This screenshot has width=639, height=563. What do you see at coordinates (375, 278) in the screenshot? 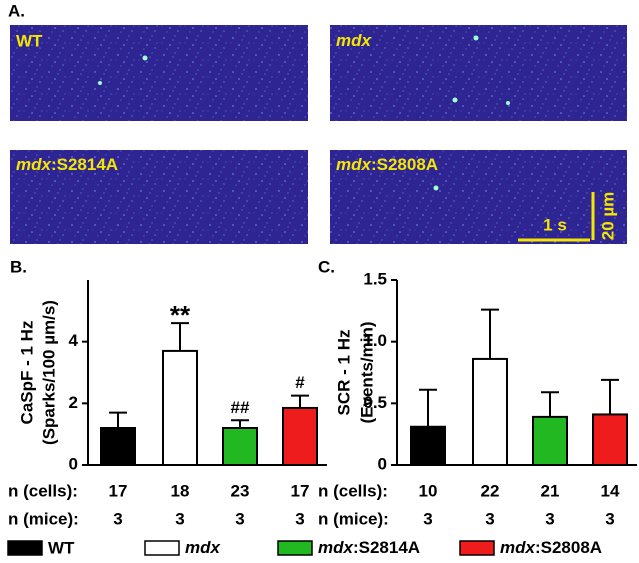
I see `y-tick-label: 1.5` at bounding box center [375, 278].